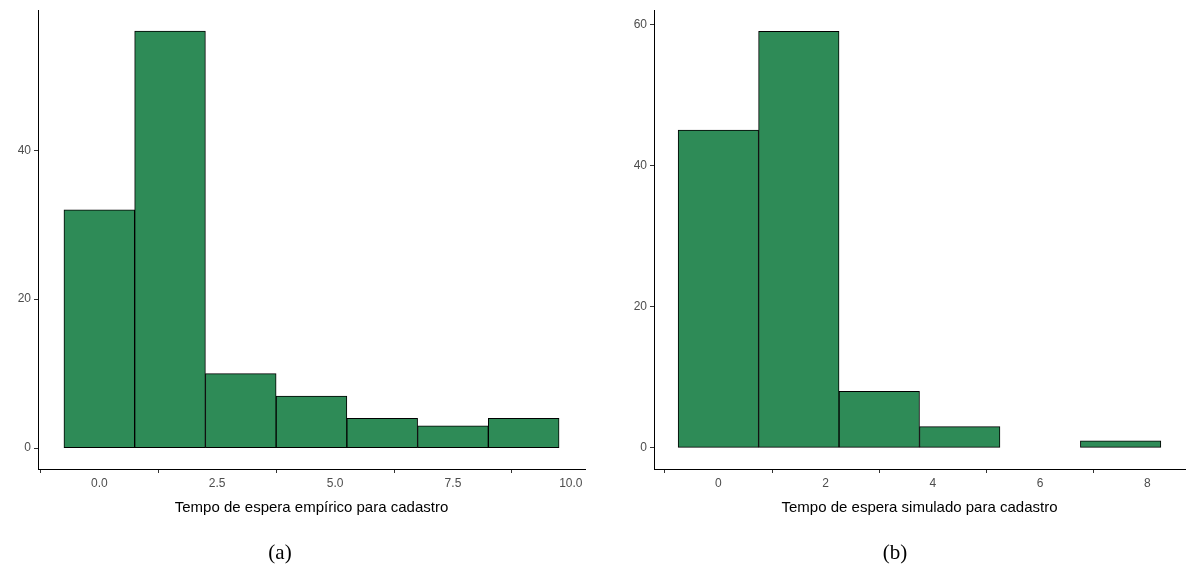 This screenshot has height=576, width=1195. I want to click on text: (b), so click(895, 552).